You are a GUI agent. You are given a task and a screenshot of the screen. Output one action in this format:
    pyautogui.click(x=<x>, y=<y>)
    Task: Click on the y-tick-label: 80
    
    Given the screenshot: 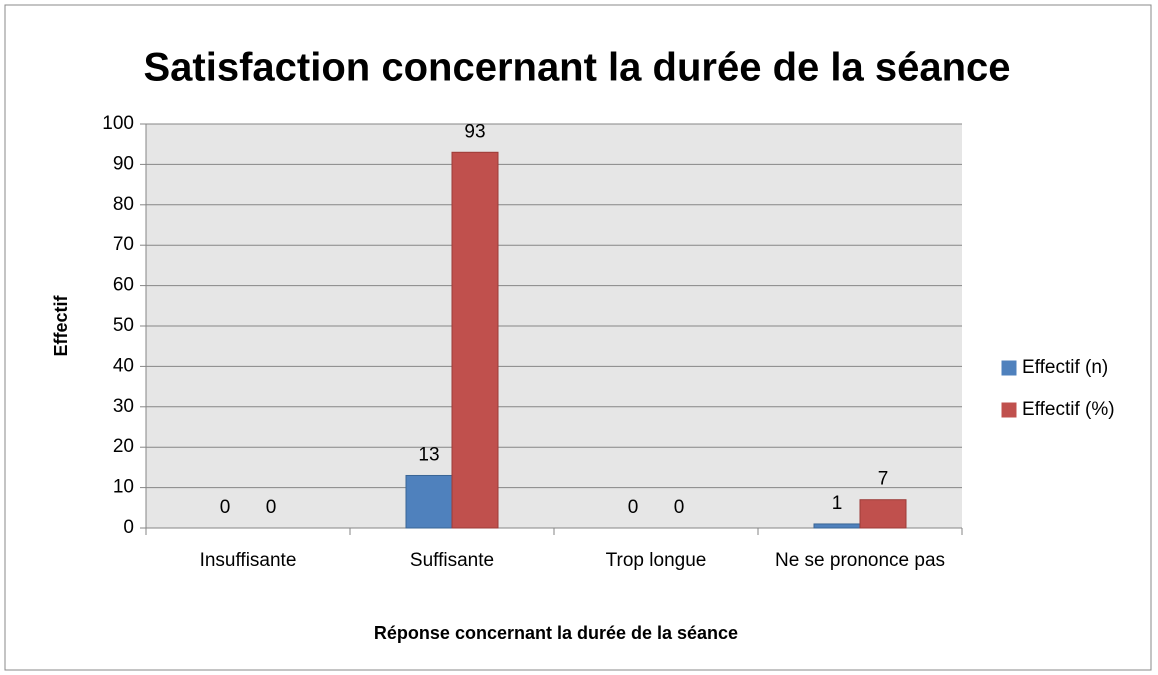 What is the action you would take?
    pyautogui.click(x=123, y=204)
    